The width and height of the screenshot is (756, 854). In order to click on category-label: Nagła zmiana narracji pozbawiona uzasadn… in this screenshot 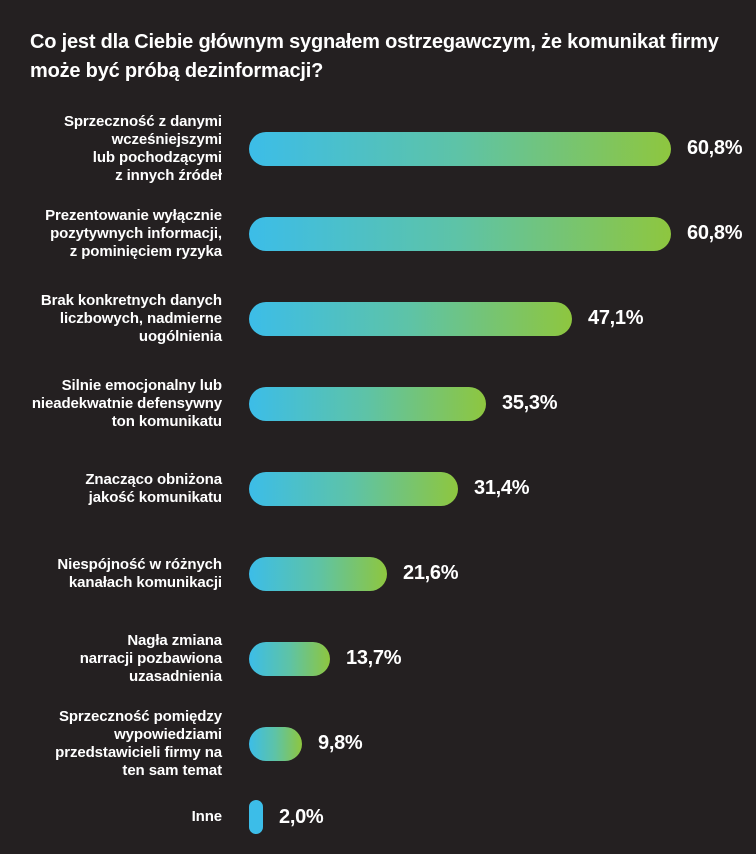, I will do `click(150, 658)`.